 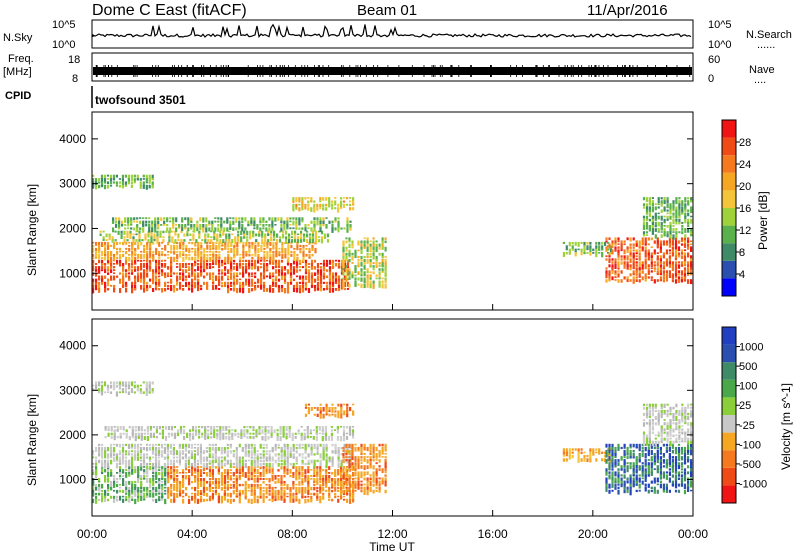 What do you see at coordinates (649, 469) in the screenshot?
I see `scatter-region` at bounding box center [649, 469].